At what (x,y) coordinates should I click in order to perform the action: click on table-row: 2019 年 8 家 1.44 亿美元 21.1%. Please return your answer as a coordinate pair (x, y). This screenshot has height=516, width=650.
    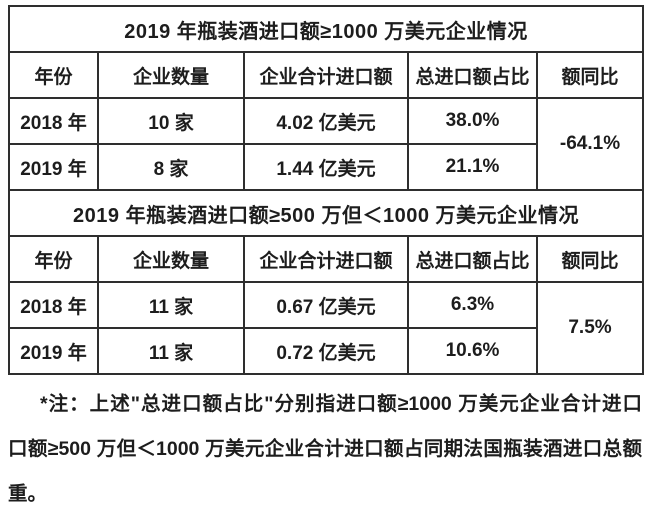
    Looking at the image, I should click on (325, 167).